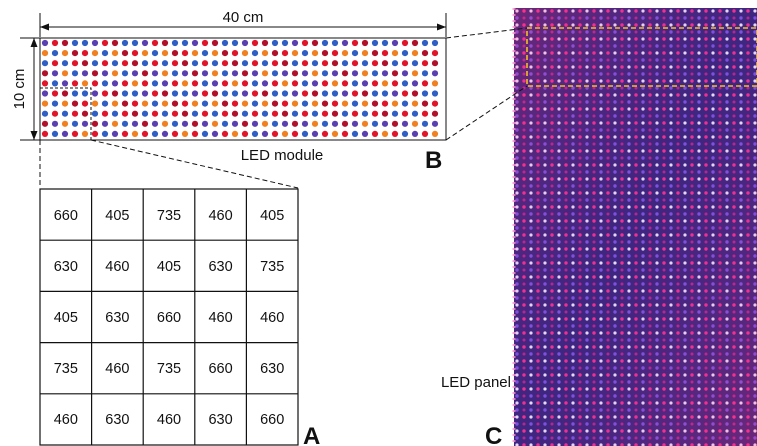  I want to click on highlight-subblock, so click(65, 114).